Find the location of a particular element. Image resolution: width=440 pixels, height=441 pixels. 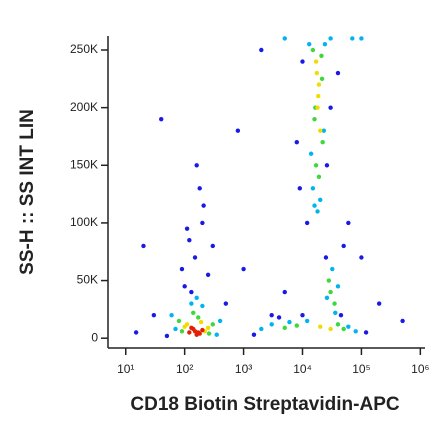

x-tick-label: 10⁴ is located at coordinates (302, 369).